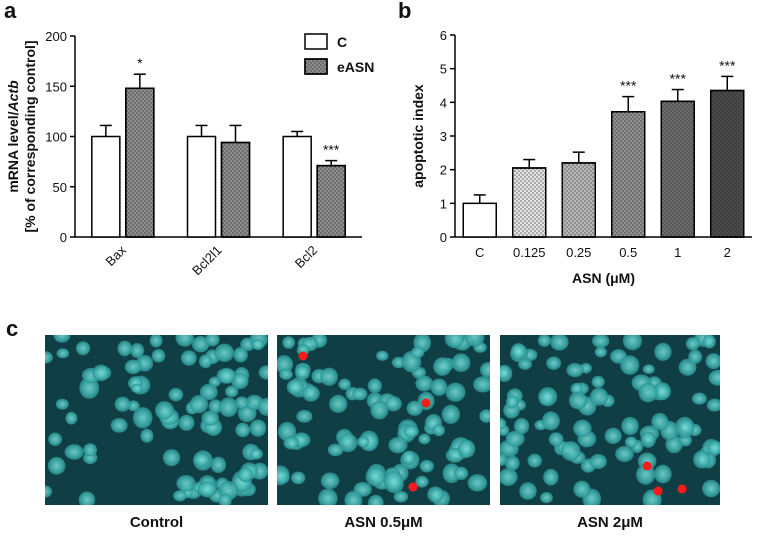 The width and height of the screenshot is (761, 537). Describe the element at coordinates (610, 522) in the screenshot. I see `caption: ASN 2μM` at that location.